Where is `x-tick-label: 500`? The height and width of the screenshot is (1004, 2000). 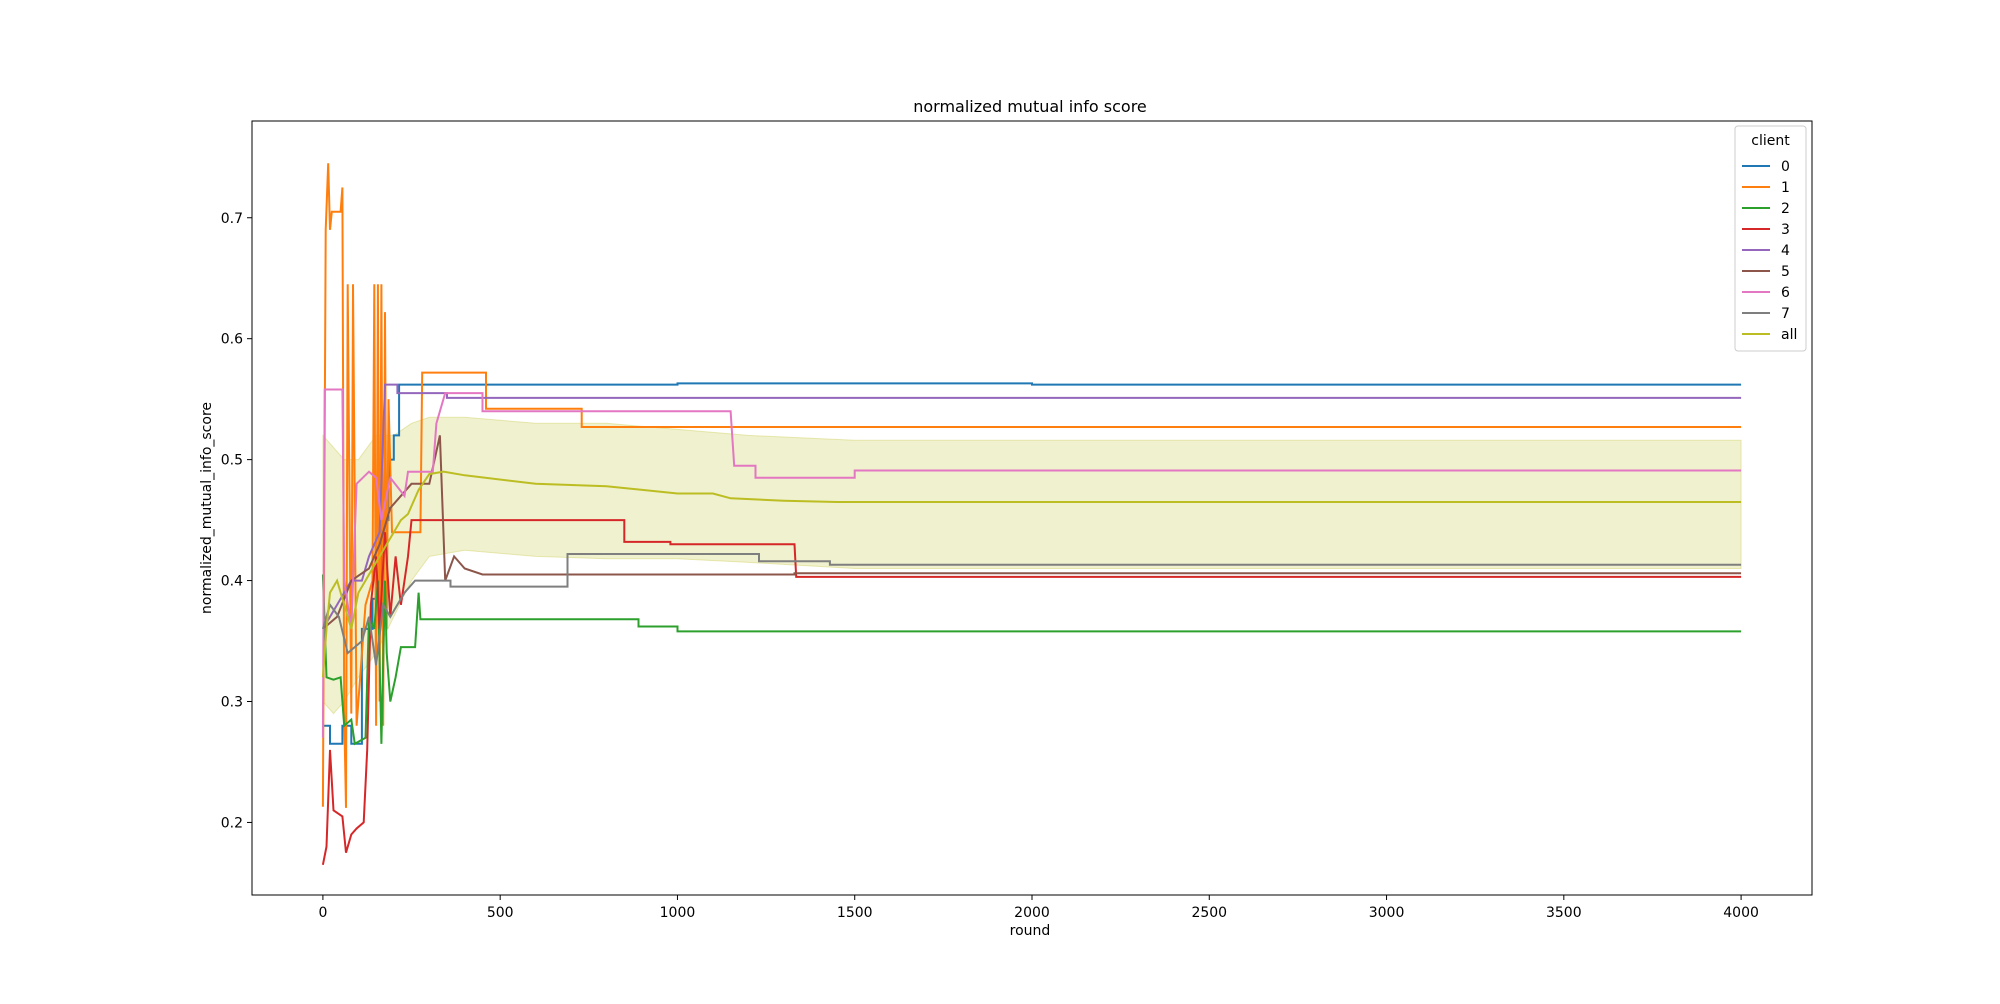 x-tick-label: 500 is located at coordinates (500, 913).